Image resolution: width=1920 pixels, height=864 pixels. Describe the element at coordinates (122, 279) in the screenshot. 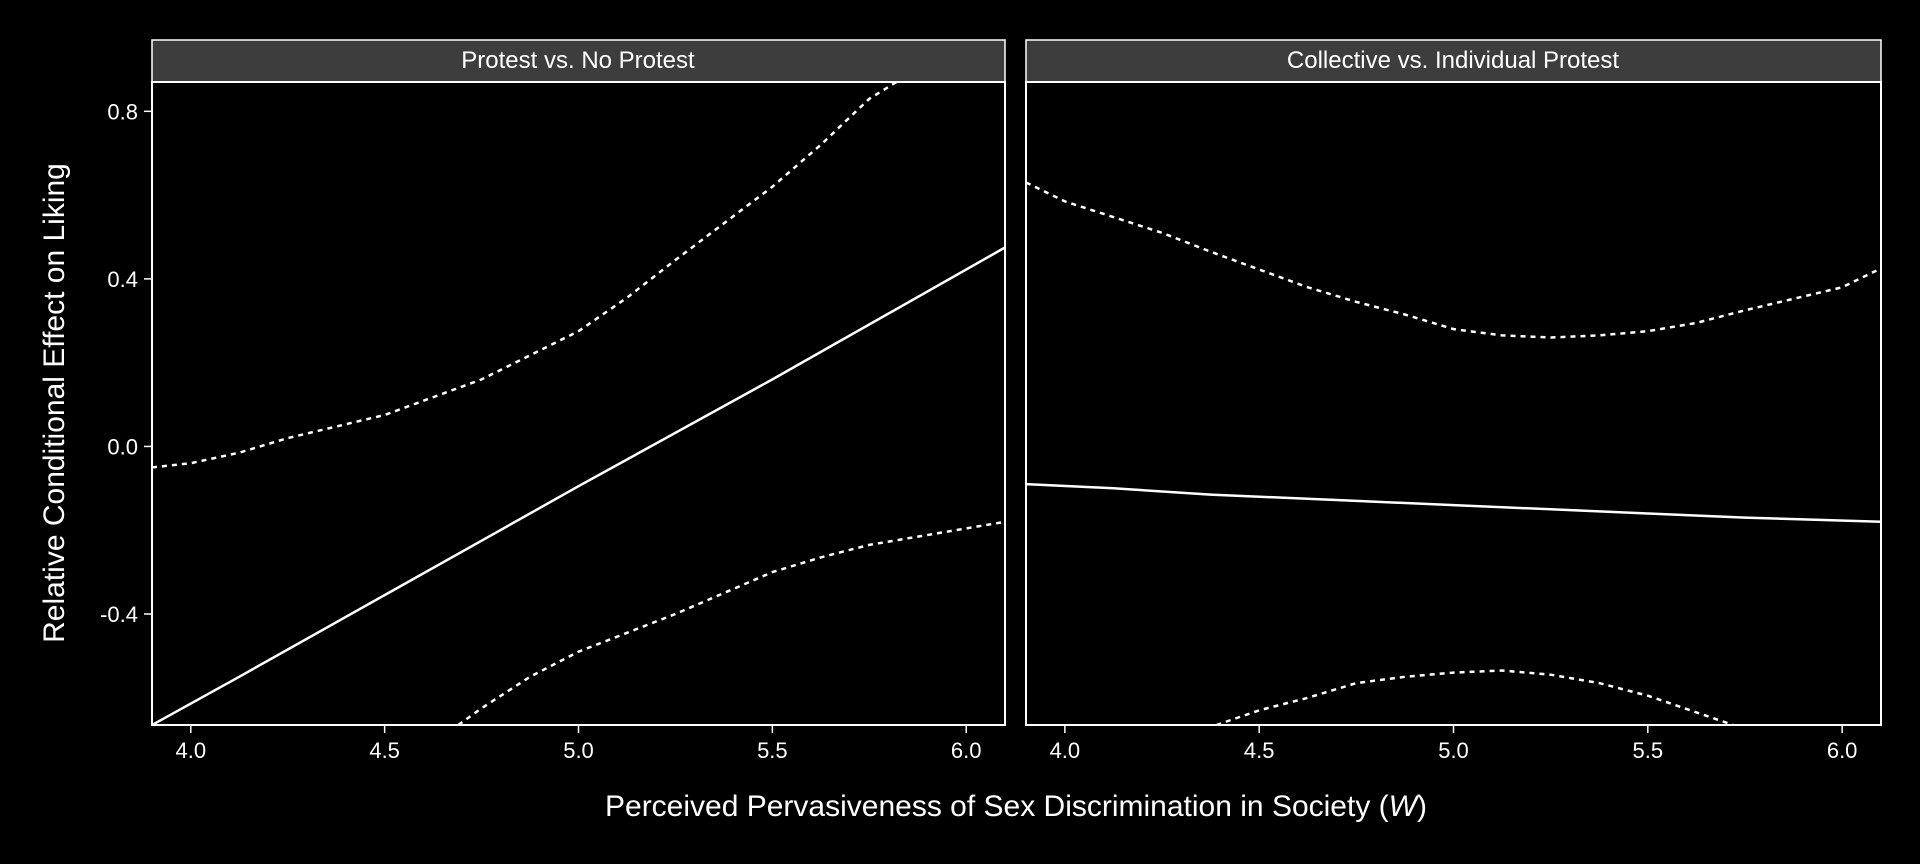

I see `y-tick-label: 0.4` at that location.